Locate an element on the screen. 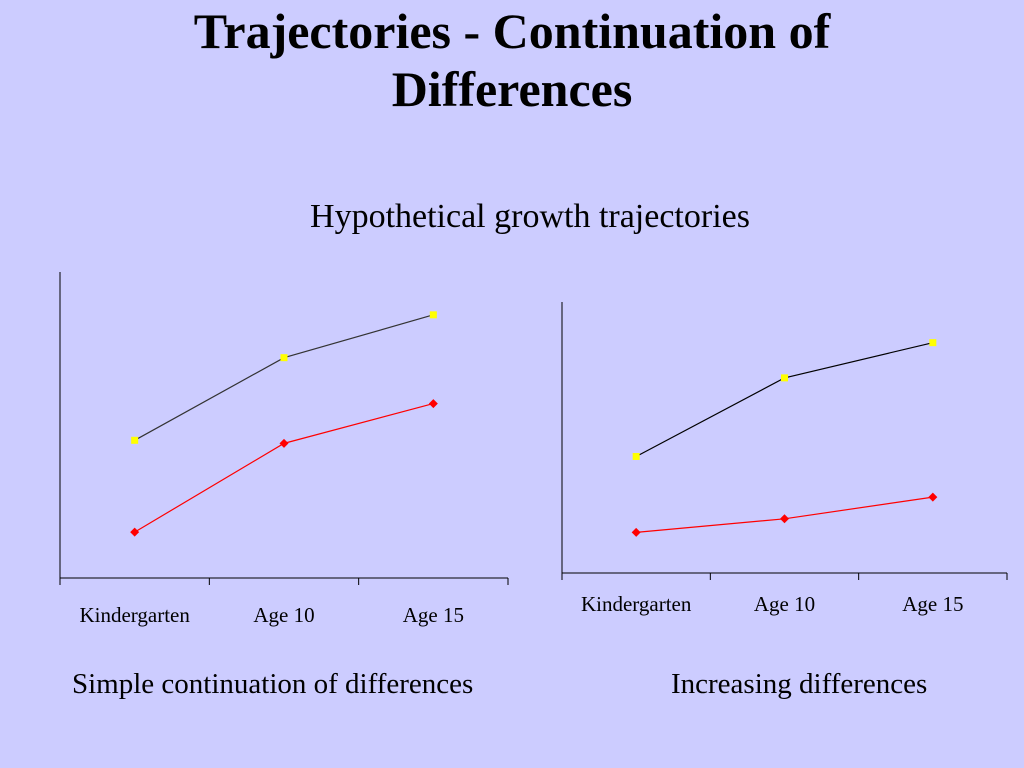 The height and width of the screenshot is (768, 1024). slide-title-line-1: Trajectories - Continuation of is located at coordinates (512, 31).